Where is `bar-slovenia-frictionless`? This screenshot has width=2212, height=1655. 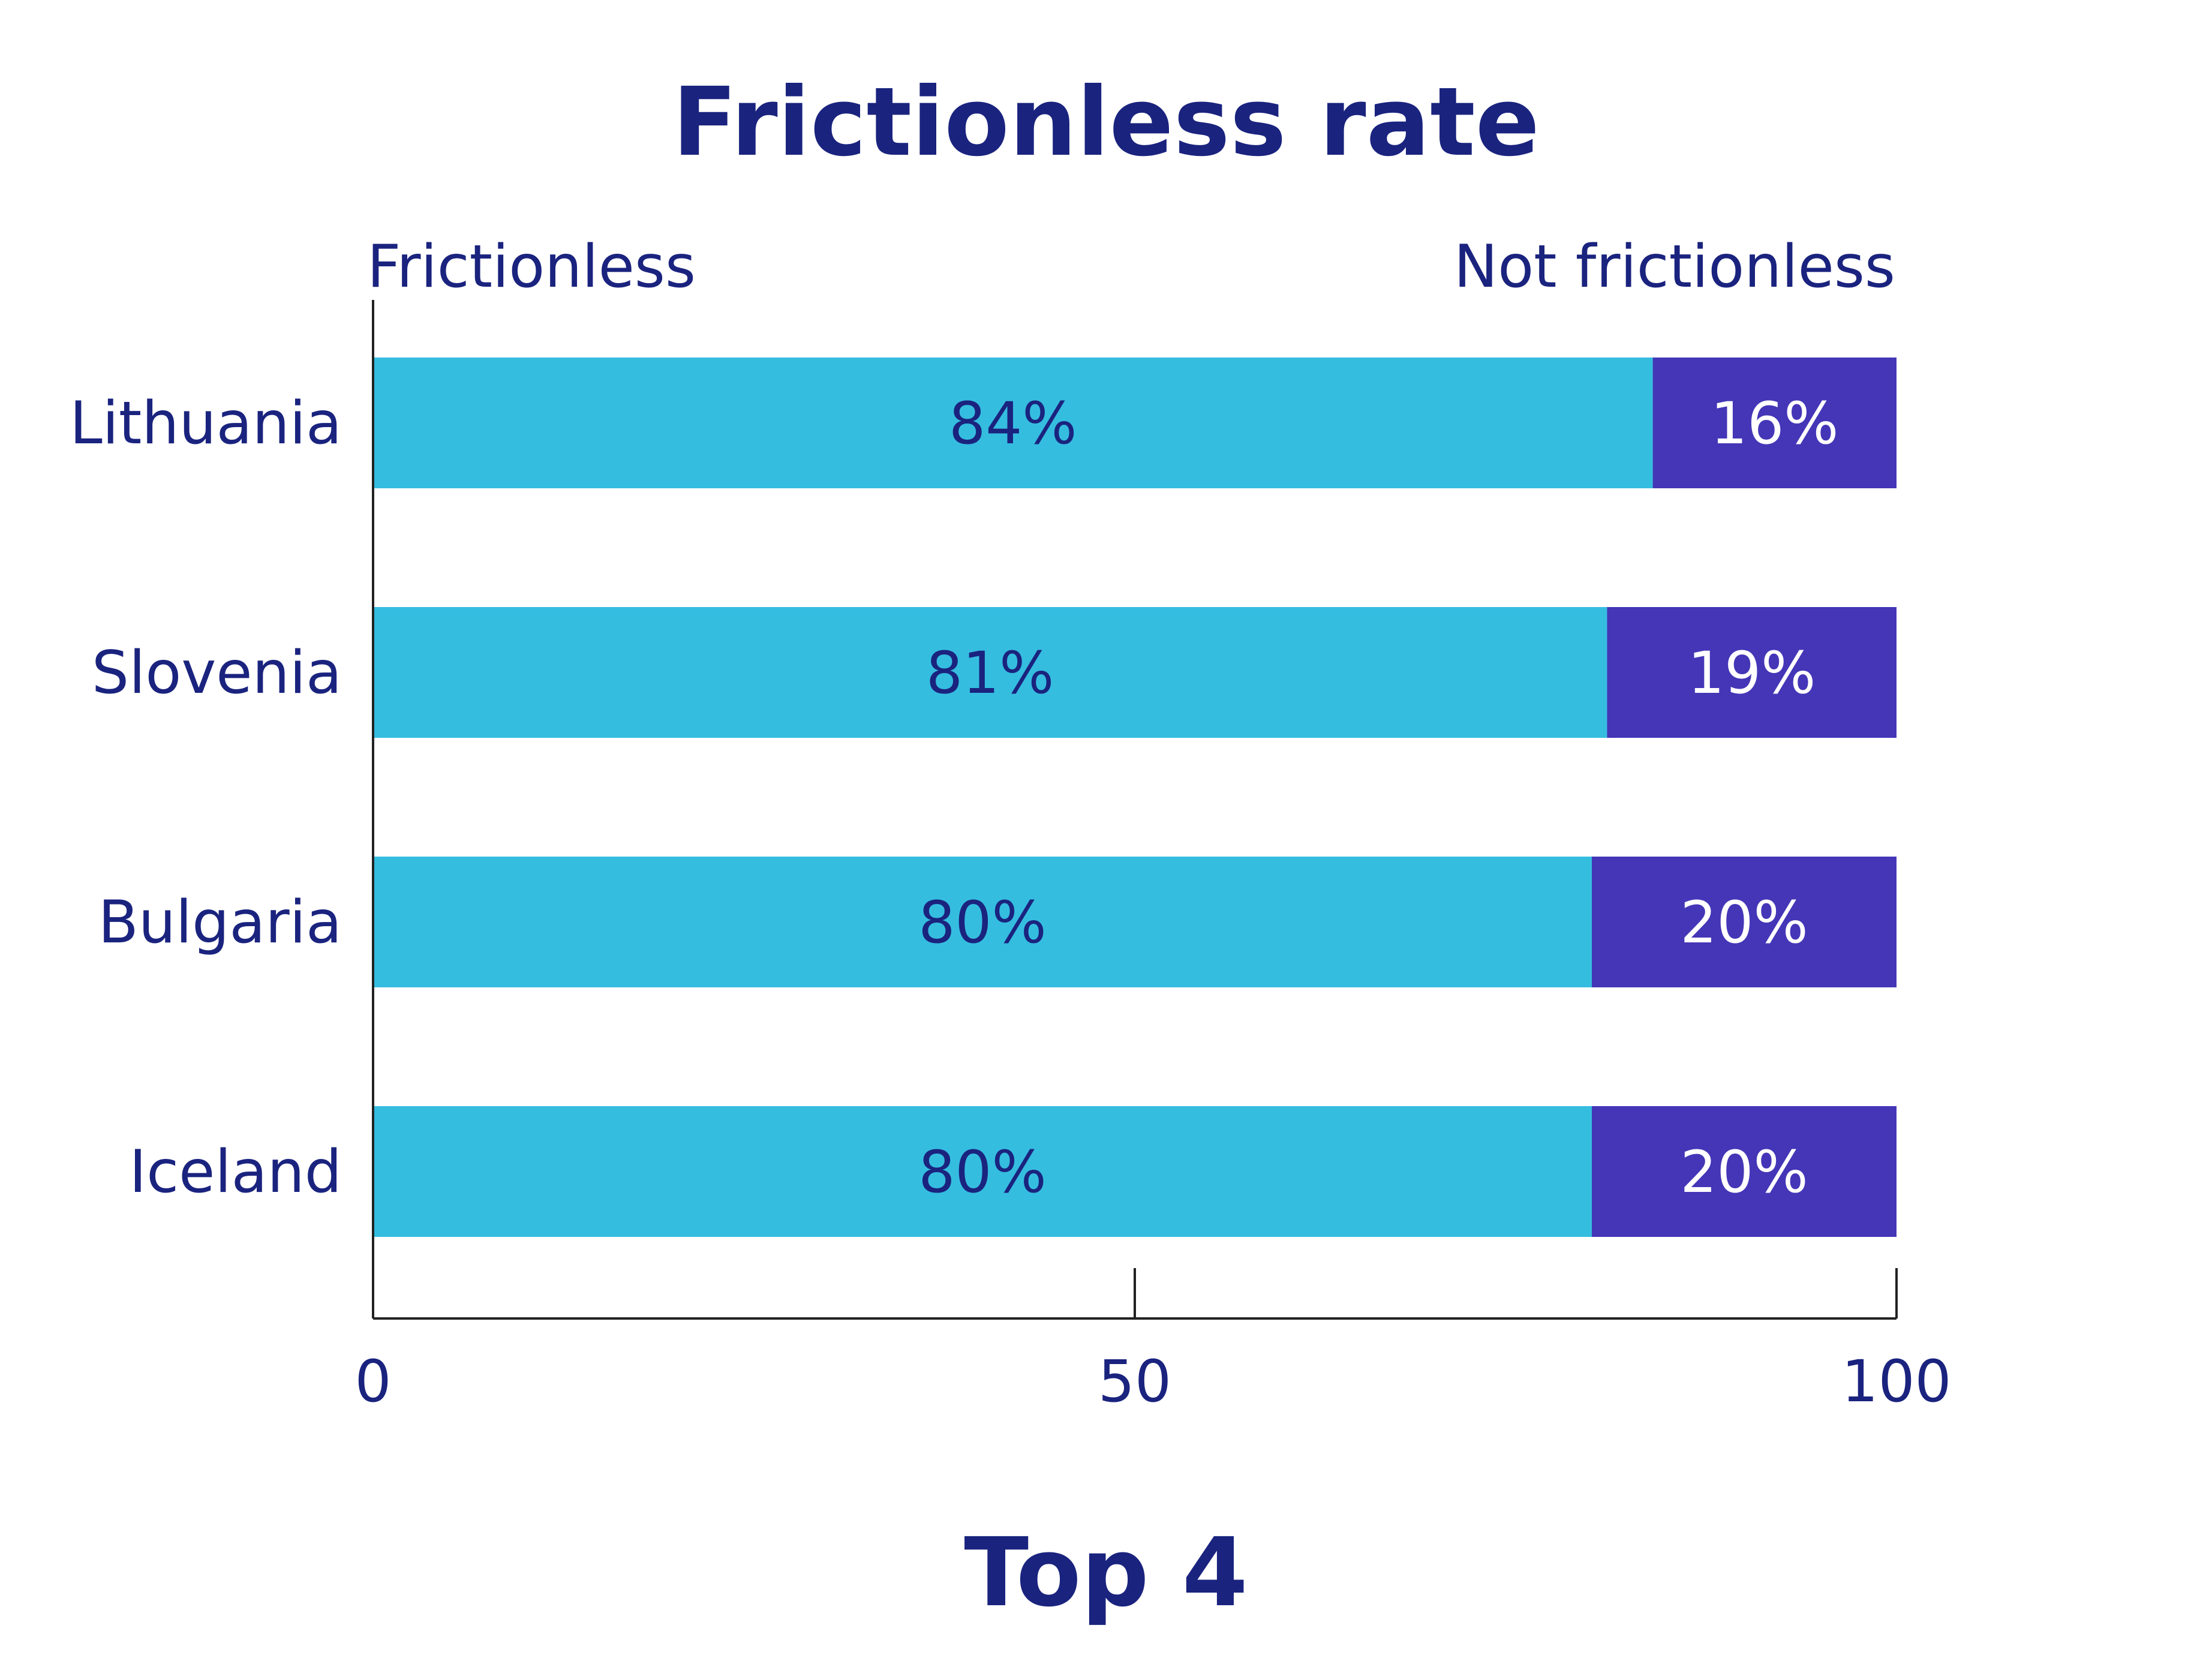
bar-slovenia-frictionless is located at coordinates (990, 672).